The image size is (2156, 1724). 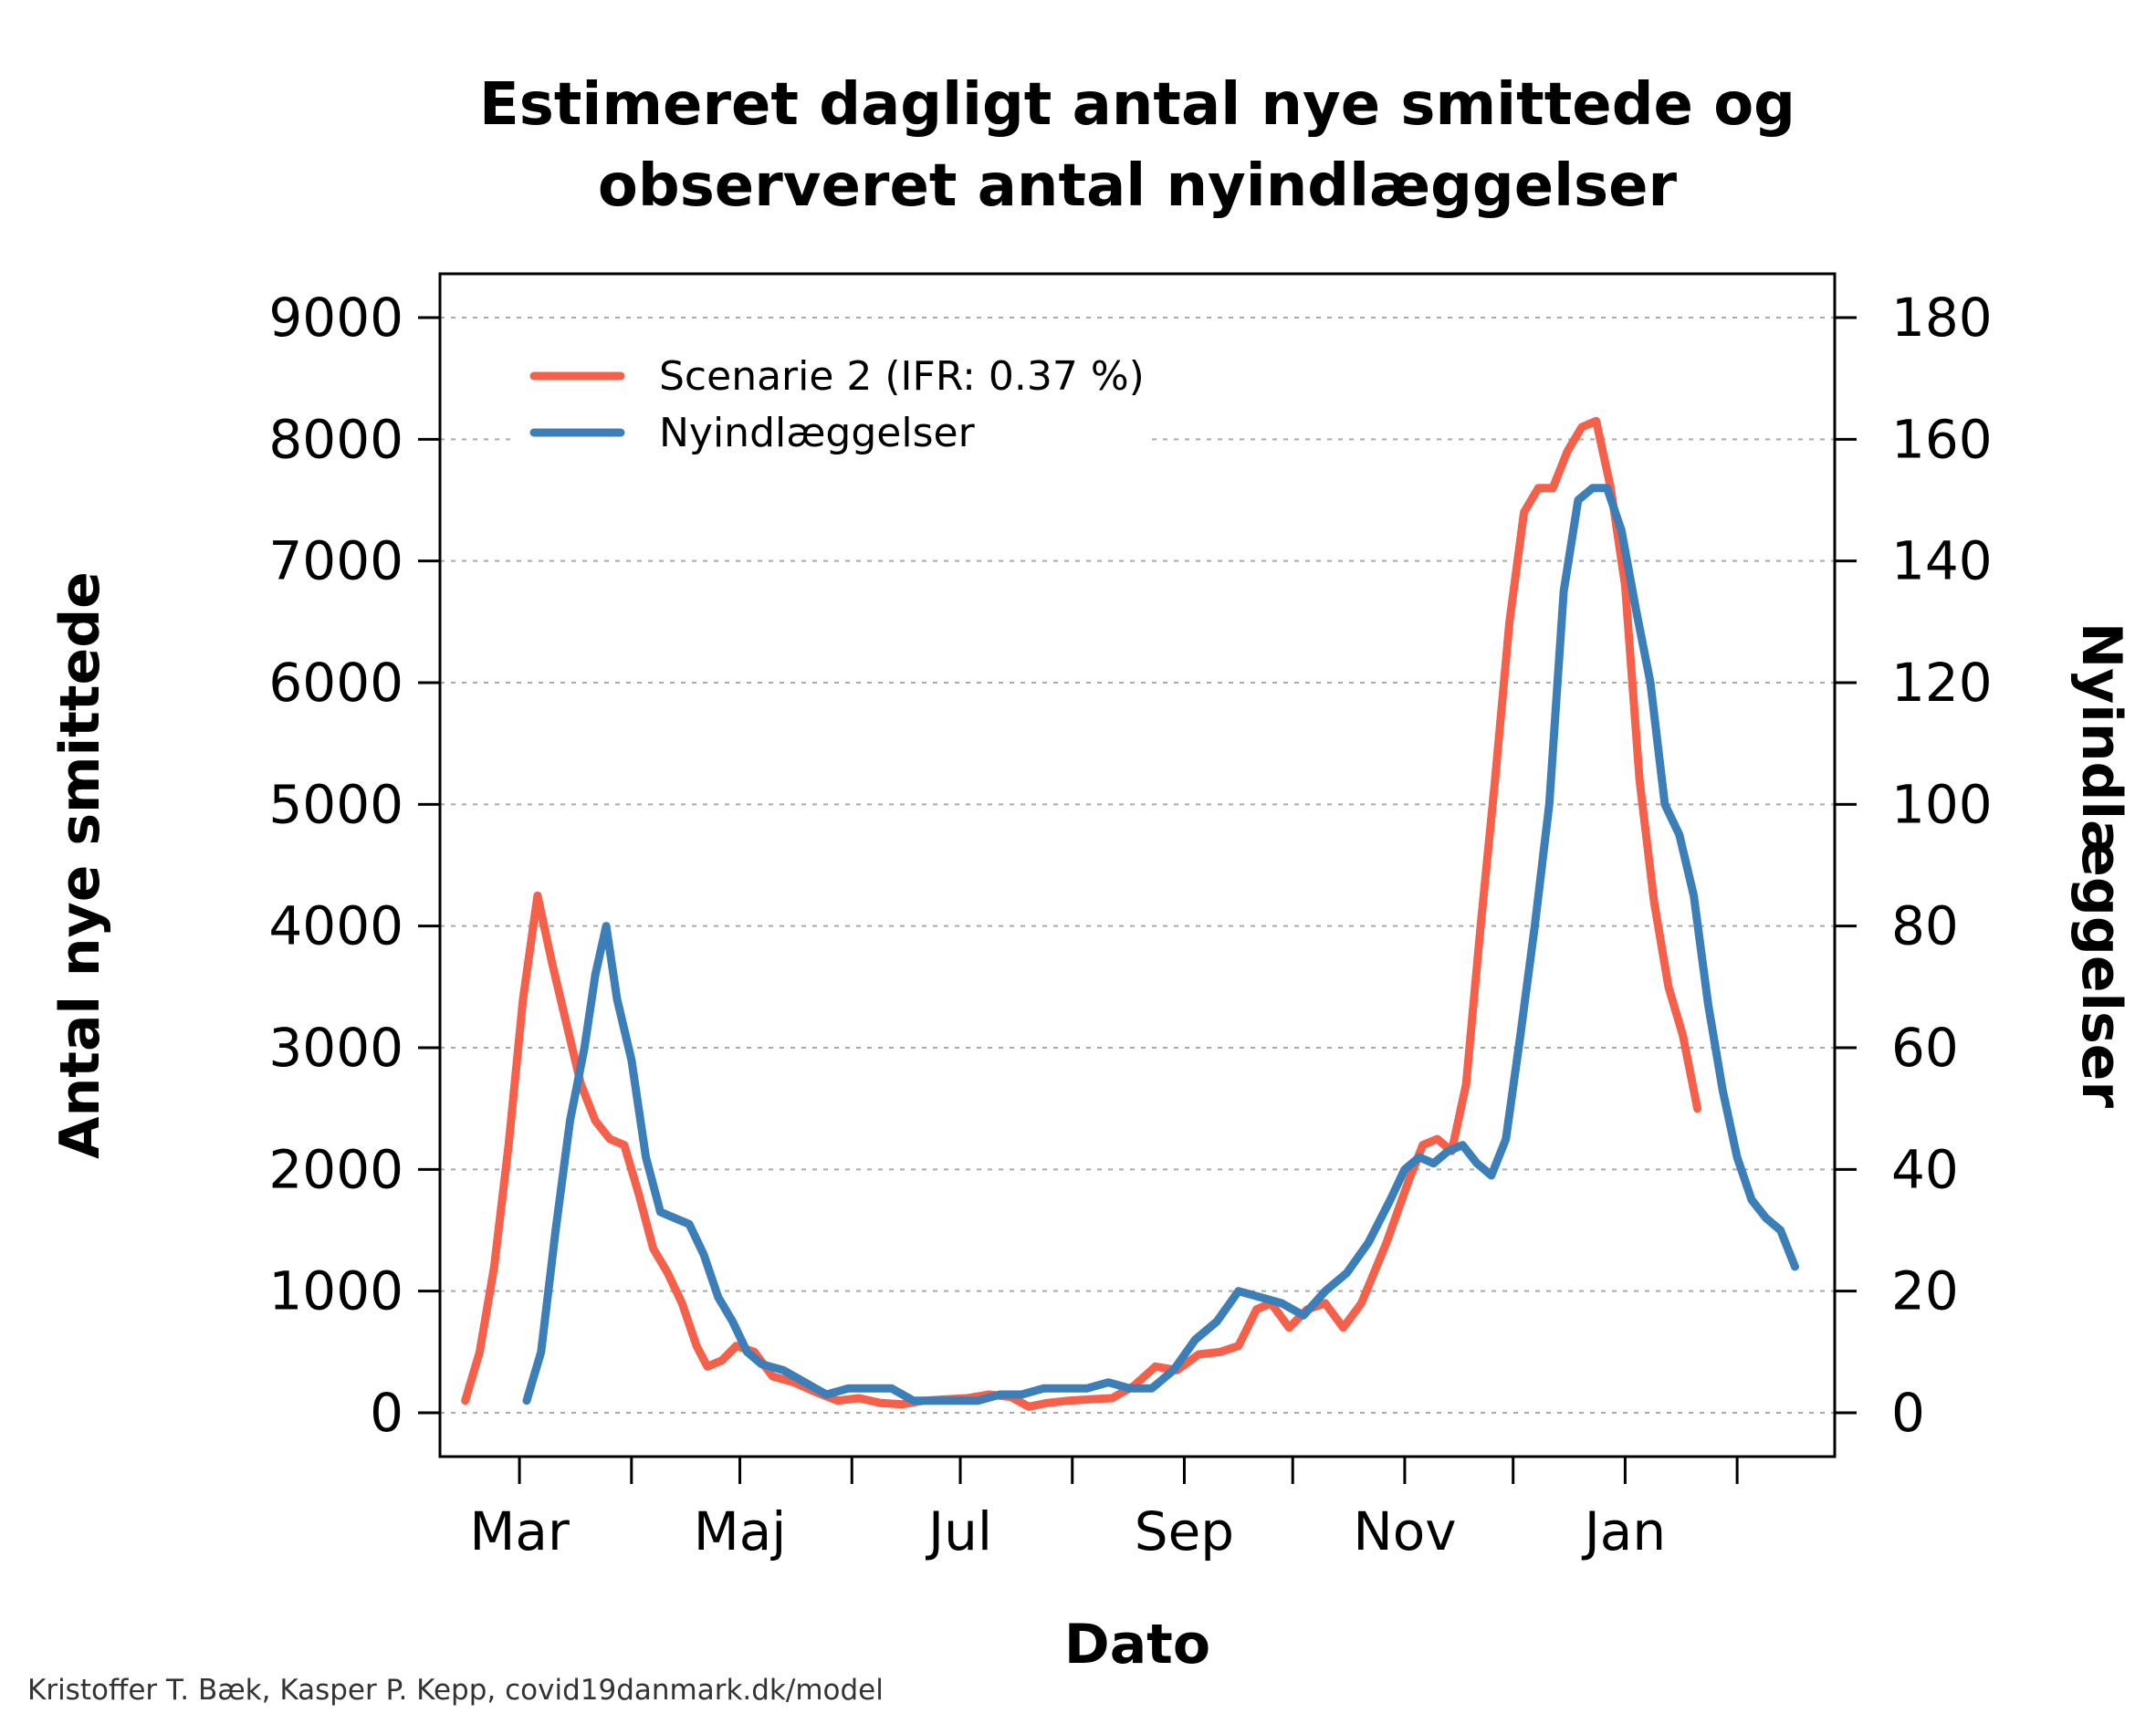 What do you see at coordinates (1624, 1531) in the screenshot?
I see `x-tick-label: Jan` at bounding box center [1624, 1531].